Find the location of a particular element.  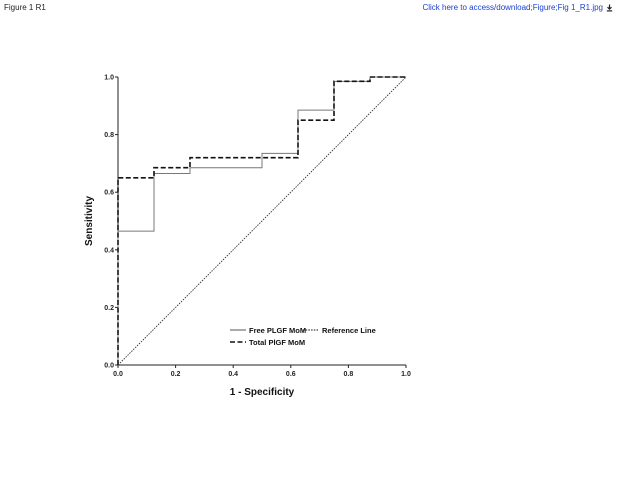

x-tick-label: 1.0 is located at coordinates (406, 374).